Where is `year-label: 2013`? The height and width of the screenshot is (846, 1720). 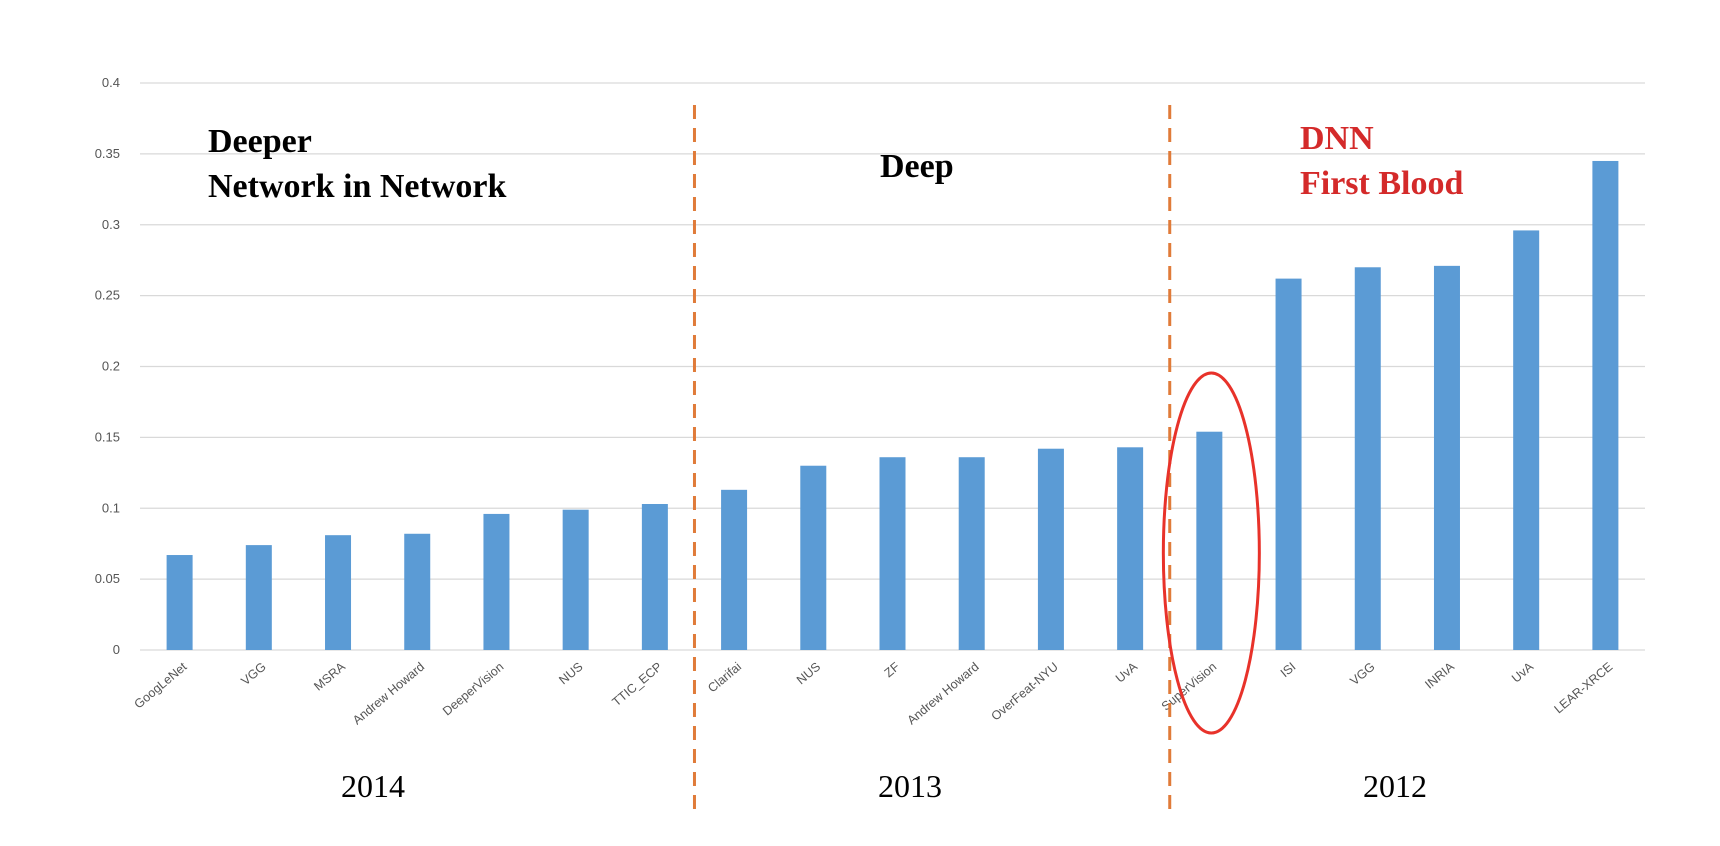
year-label: 2013 is located at coordinates (910, 786).